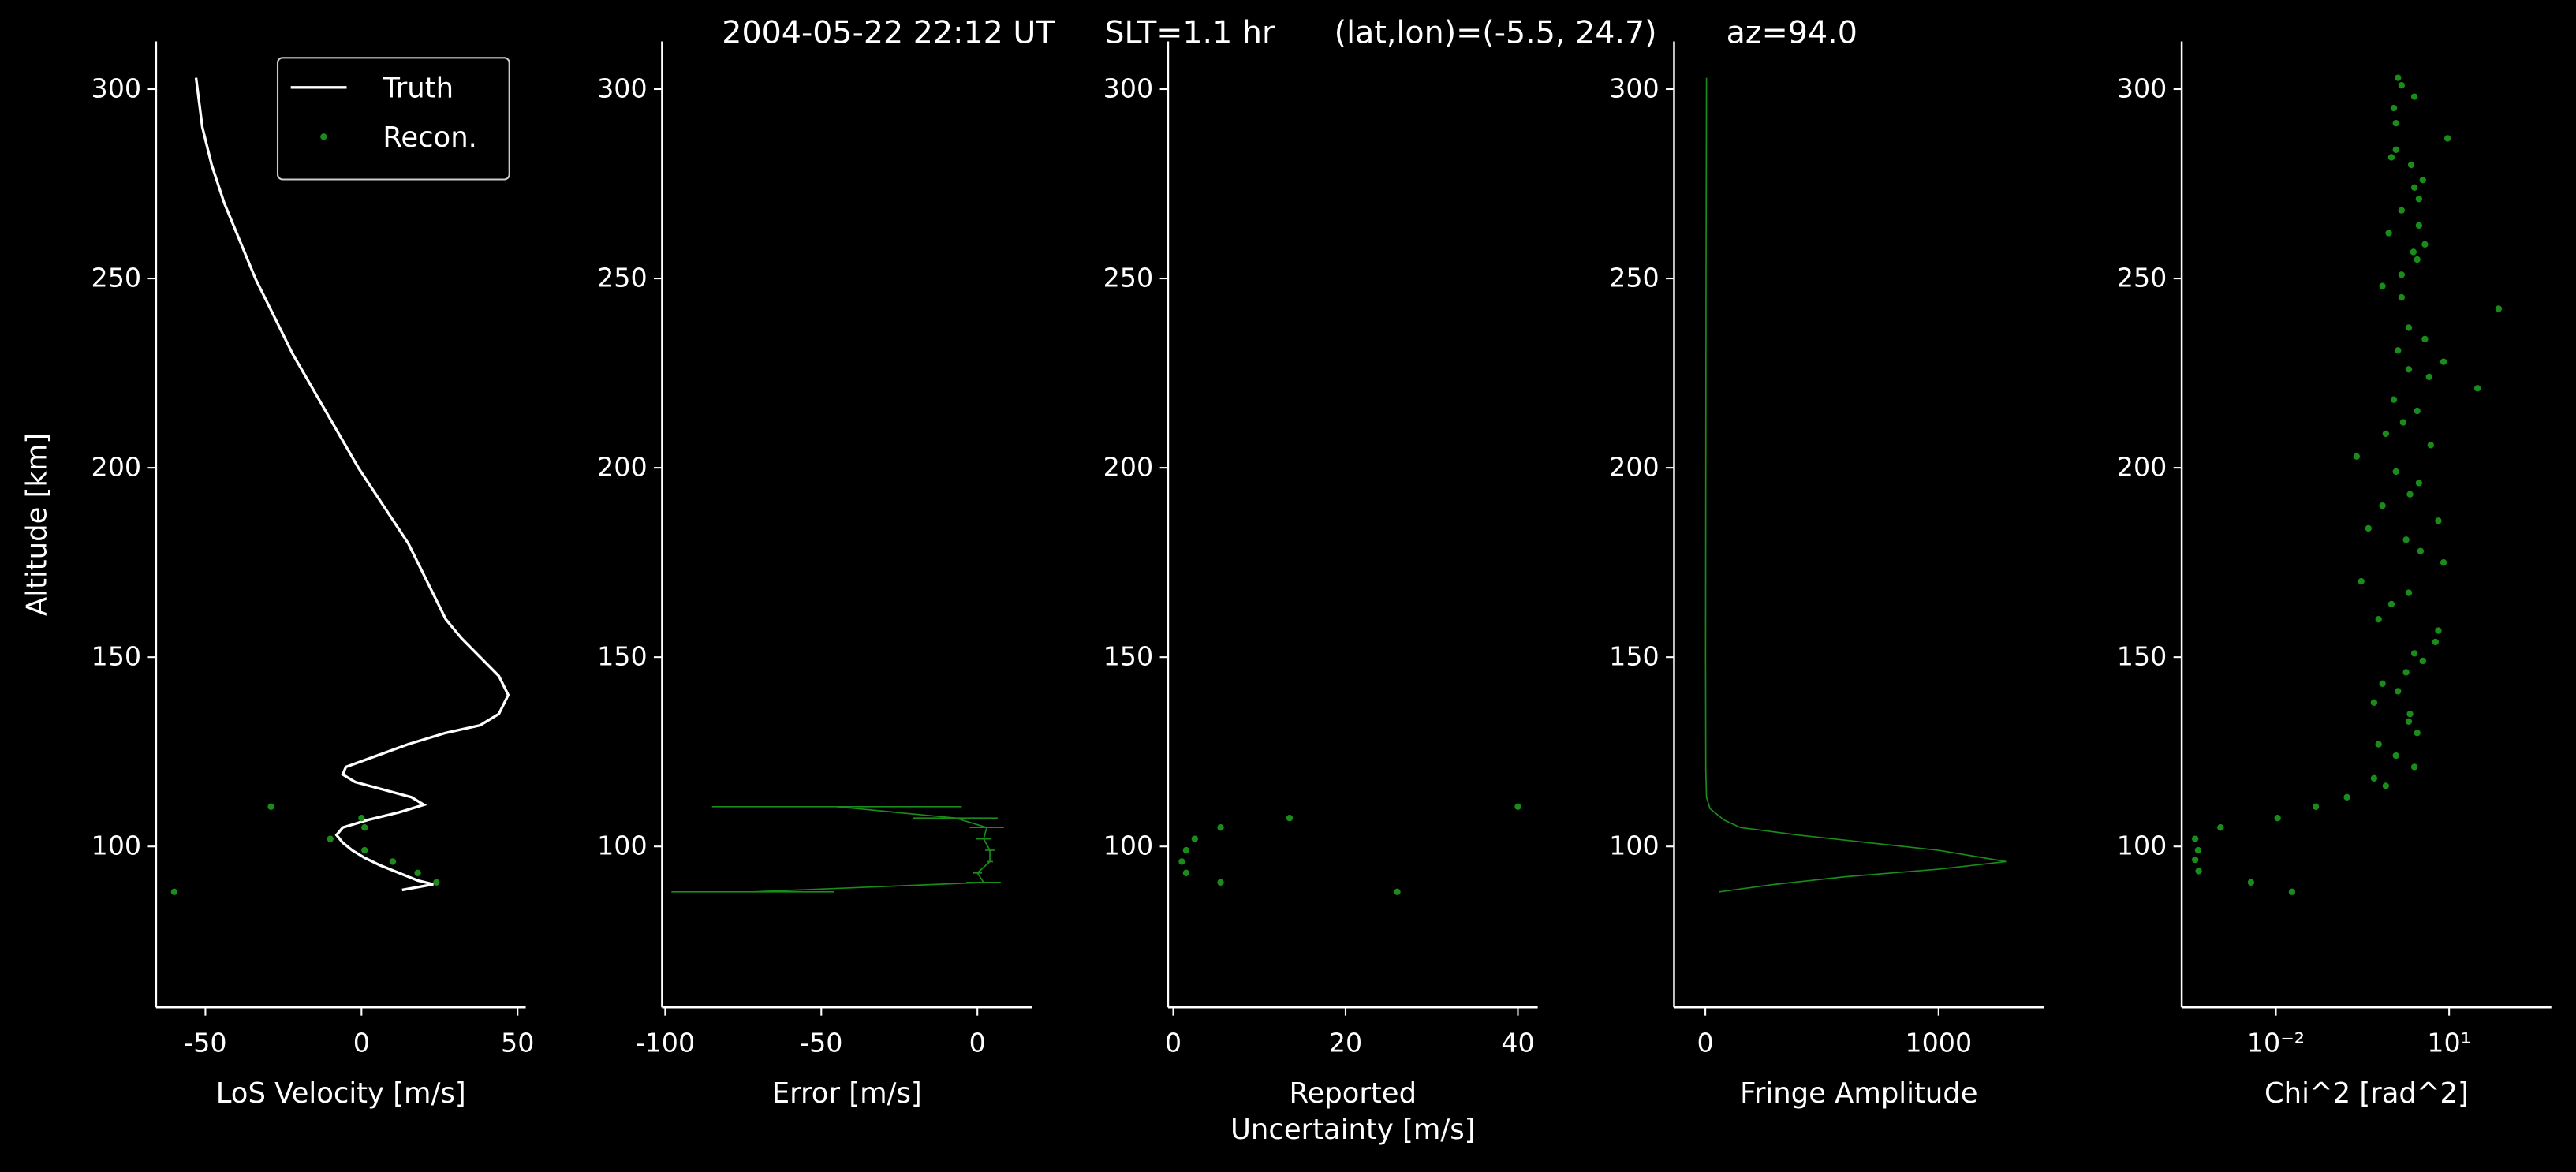  Describe the element at coordinates (323, 136) in the screenshot. I see `legend-swatch` at that location.